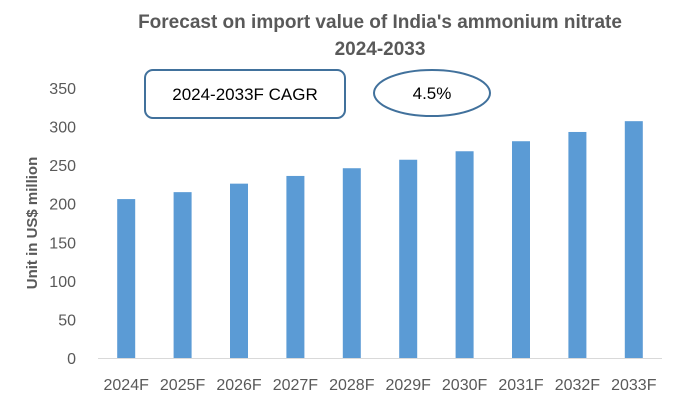 This screenshot has width=689, height=410. What do you see at coordinates (521, 385) in the screenshot?
I see `x-tick-label: 2031F` at bounding box center [521, 385].